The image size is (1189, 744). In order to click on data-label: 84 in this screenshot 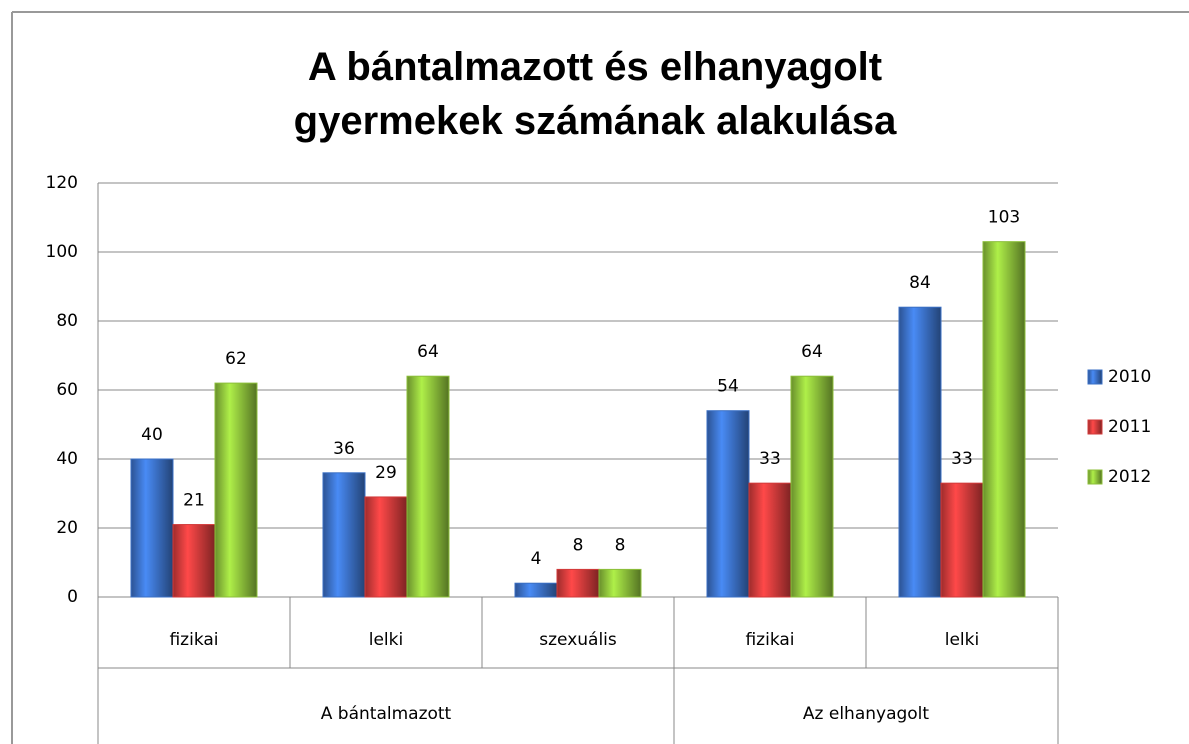, I will do `click(920, 283)`.